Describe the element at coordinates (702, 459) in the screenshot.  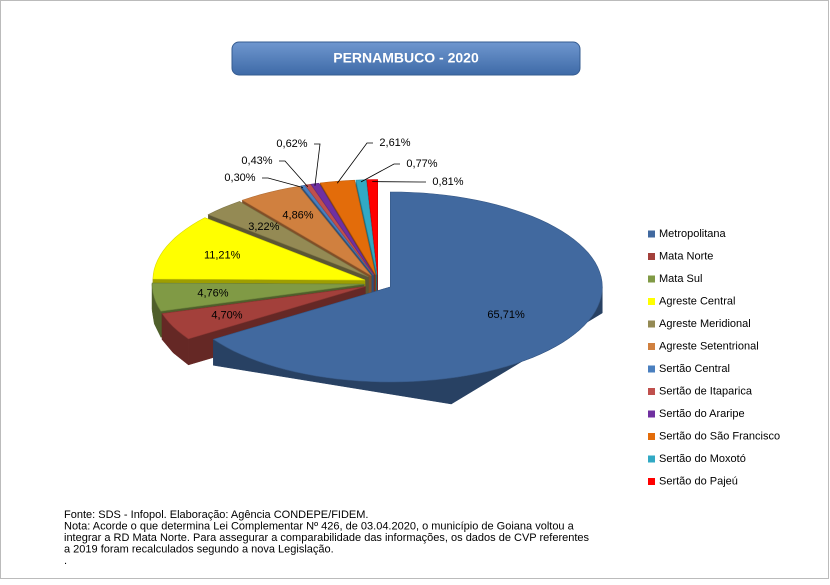
I see `legend-label: Sertão do Moxotó` at that location.